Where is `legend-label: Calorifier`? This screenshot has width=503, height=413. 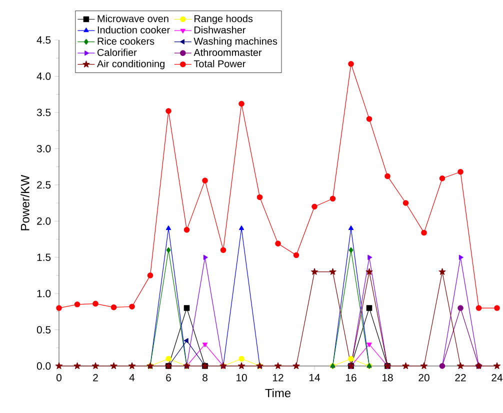 legend-label: Calorifier is located at coordinates (117, 52).